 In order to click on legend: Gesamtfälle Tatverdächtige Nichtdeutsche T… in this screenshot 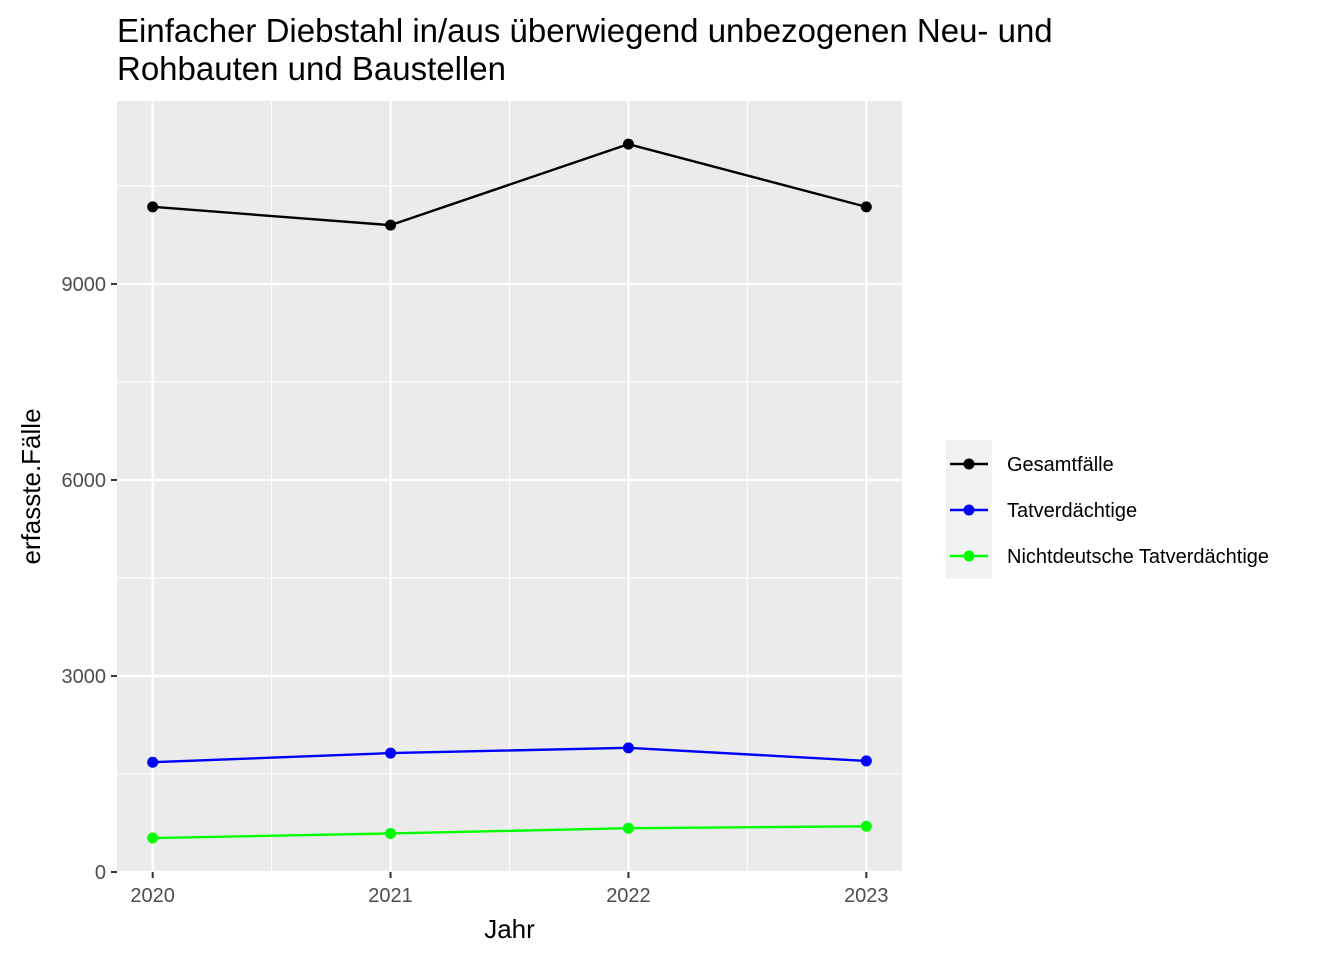, I will do `click(1107, 509)`.